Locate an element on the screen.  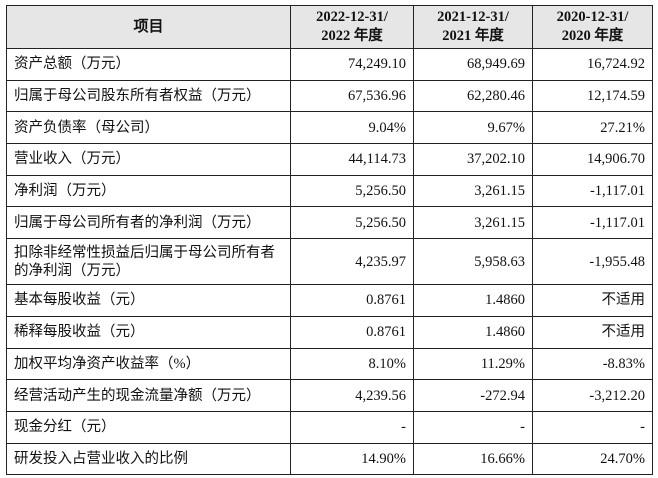
table-row: 资产总额（万元） 74,249.10 68,949.69 16,724.92 is located at coordinates (329, 64).